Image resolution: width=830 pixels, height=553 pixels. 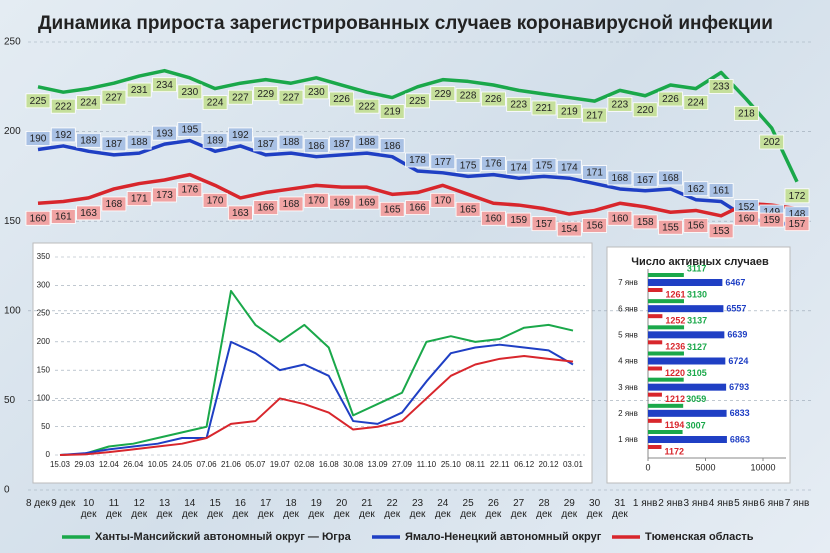 I want to click on x-tick-label: 19 дек, so click(x=316, y=509).